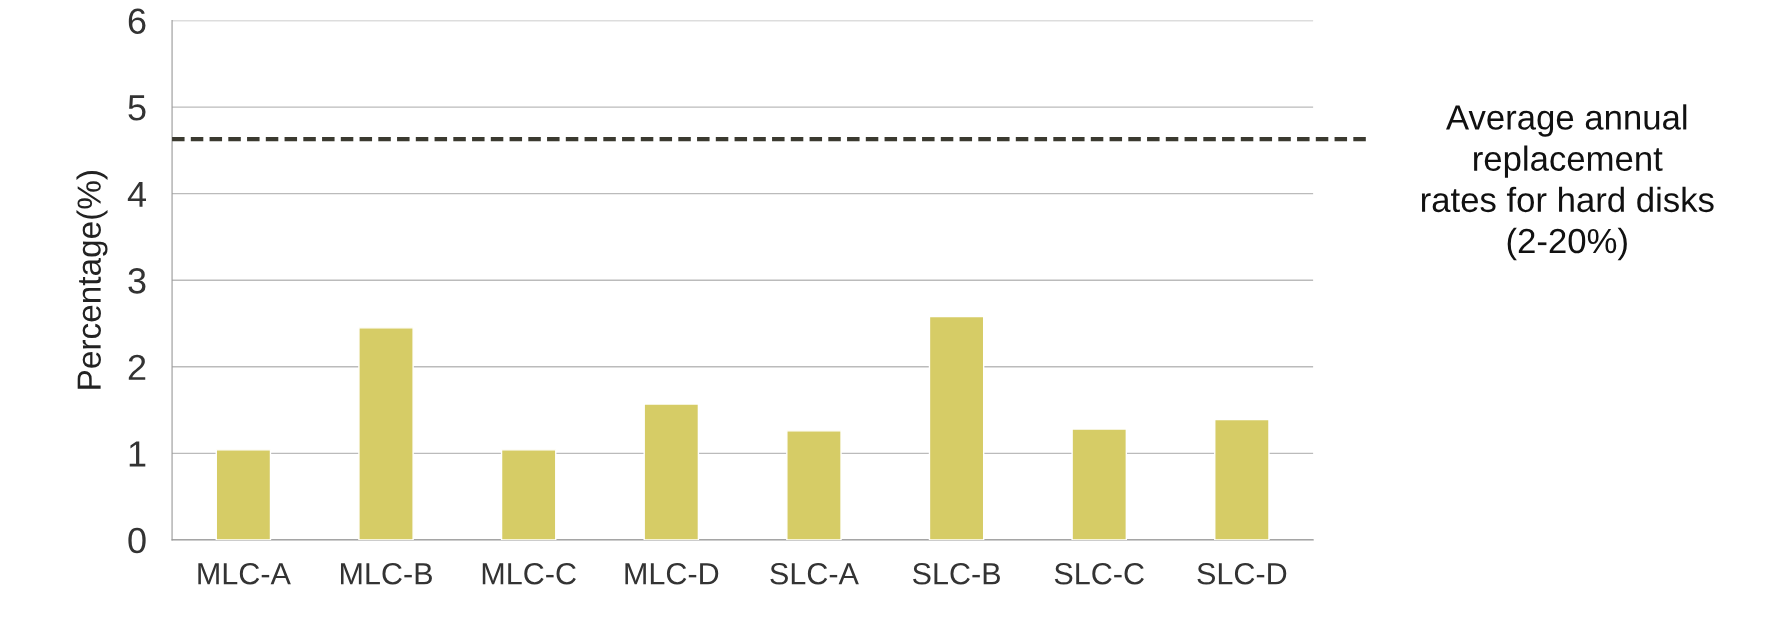 The image size is (1783, 622). What do you see at coordinates (956, 573) in the screenshot?
I see `x-tick-label: SLC-B` at bounding box center [956, 573].